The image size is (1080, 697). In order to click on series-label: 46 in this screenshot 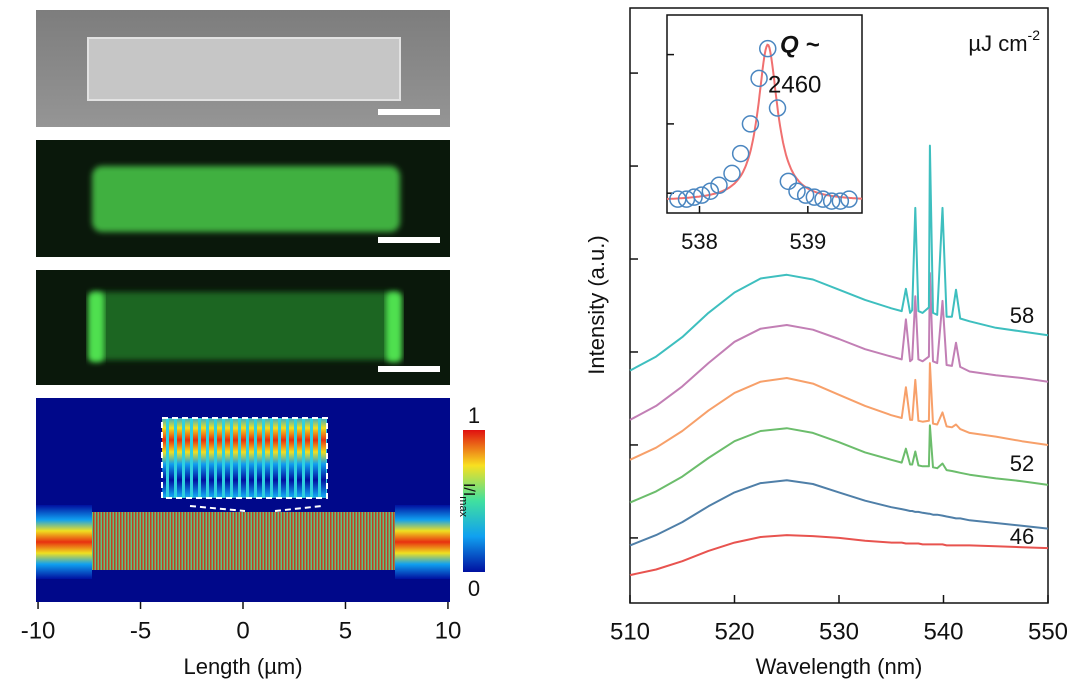, I will do `click(1022, 536)`.